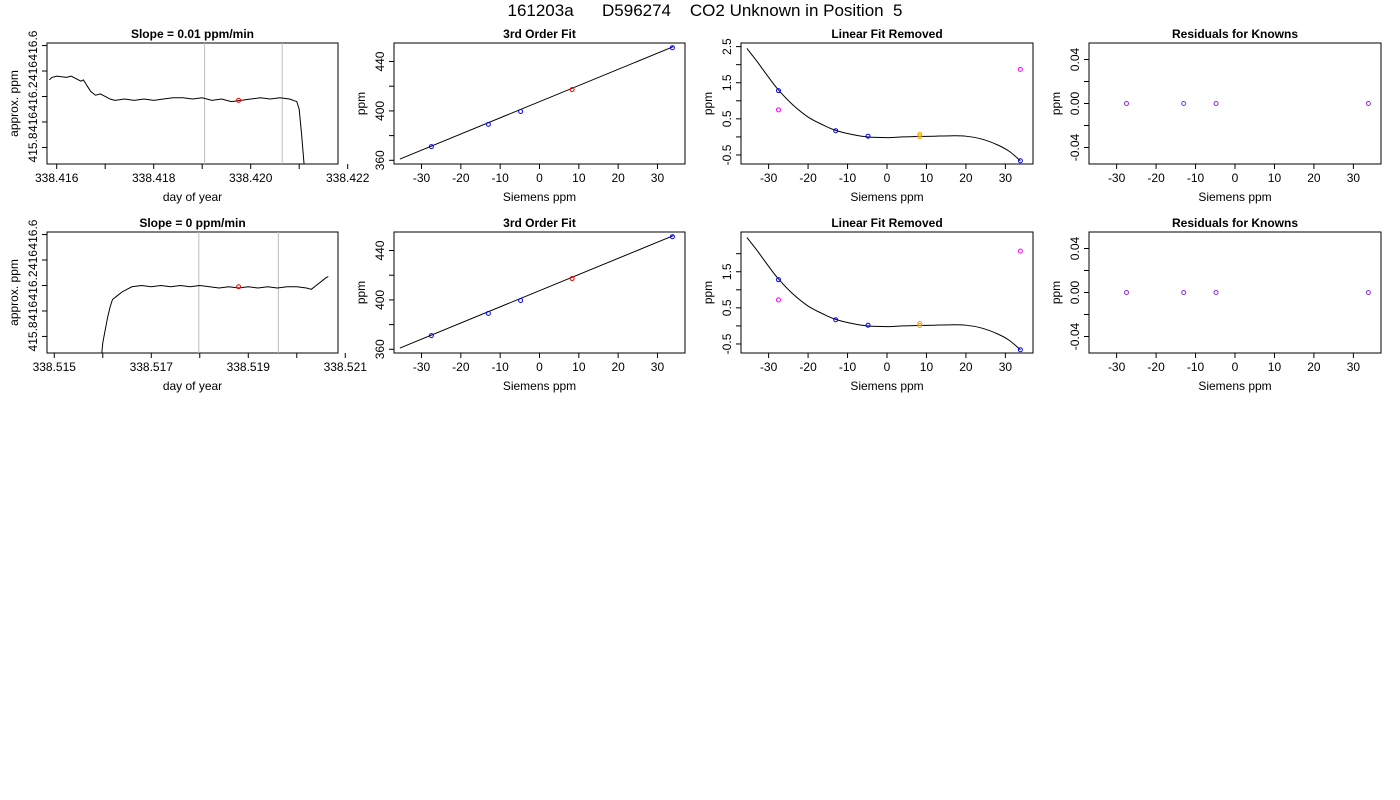 The width and height of the screenshot is (1400, 800). What do you see at coordinates (192, 34) in the screenshot?
I see `chart-title: Slope = 0.01 ppm/min` at bounding box center [192, 34].